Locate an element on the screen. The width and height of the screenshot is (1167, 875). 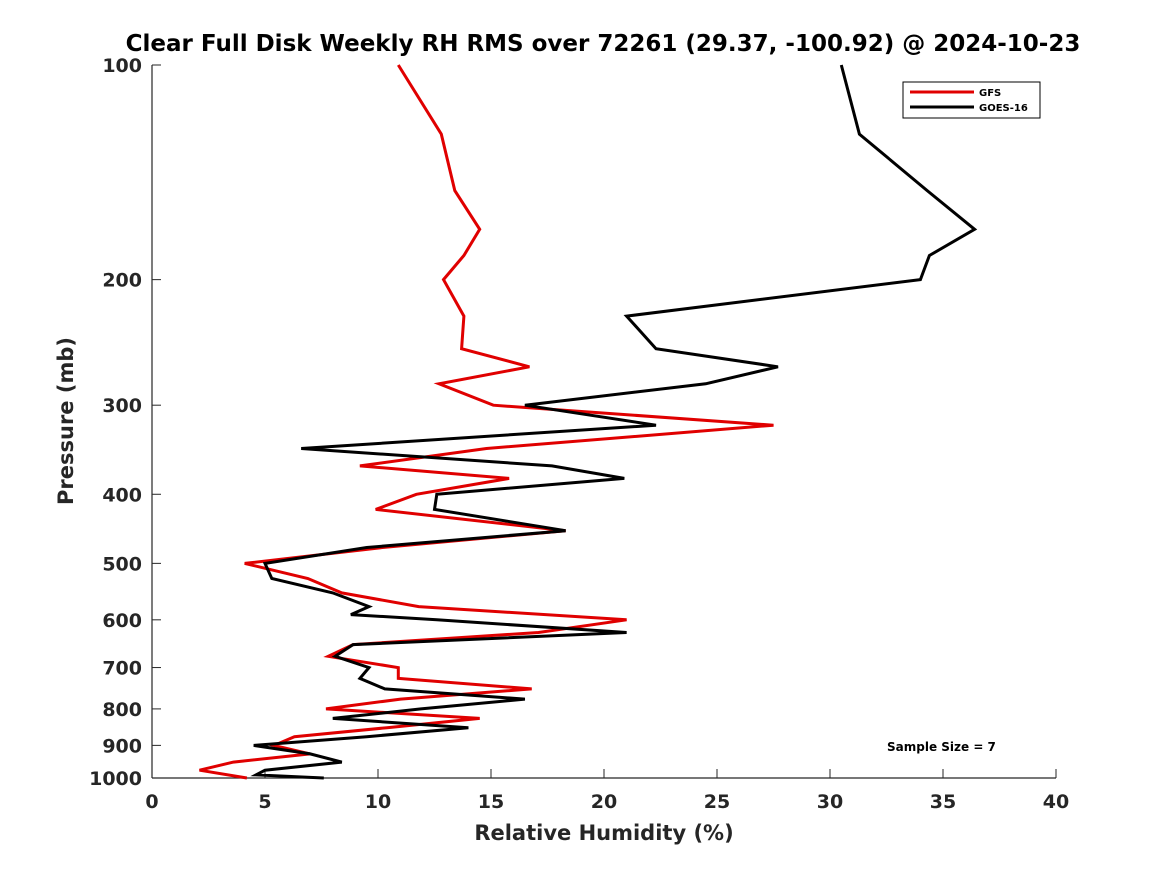
x-tick-label: 40 is located at coordinates (1056, 802).